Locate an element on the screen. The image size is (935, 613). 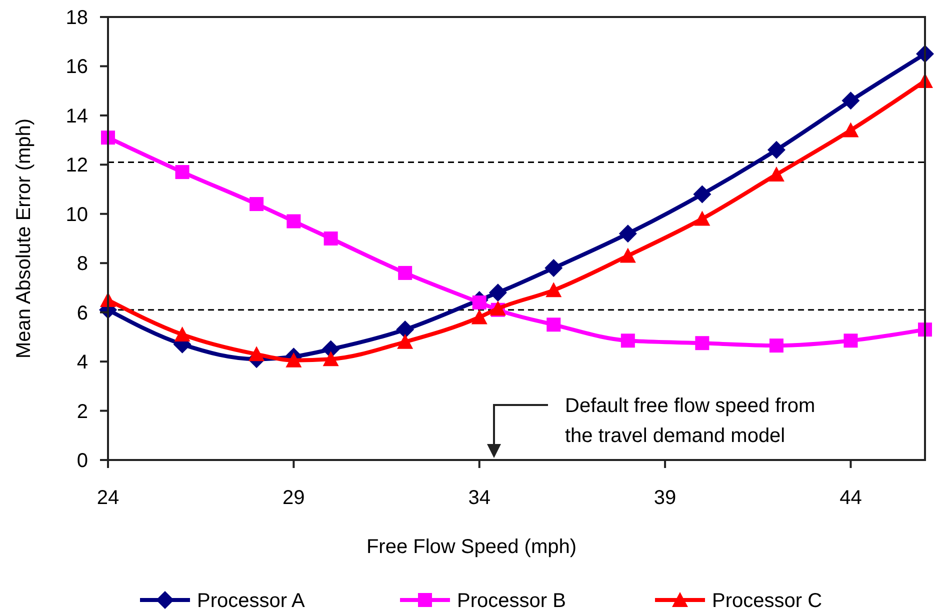
y-tick-label: 0 is located at coordinates (82, 461).